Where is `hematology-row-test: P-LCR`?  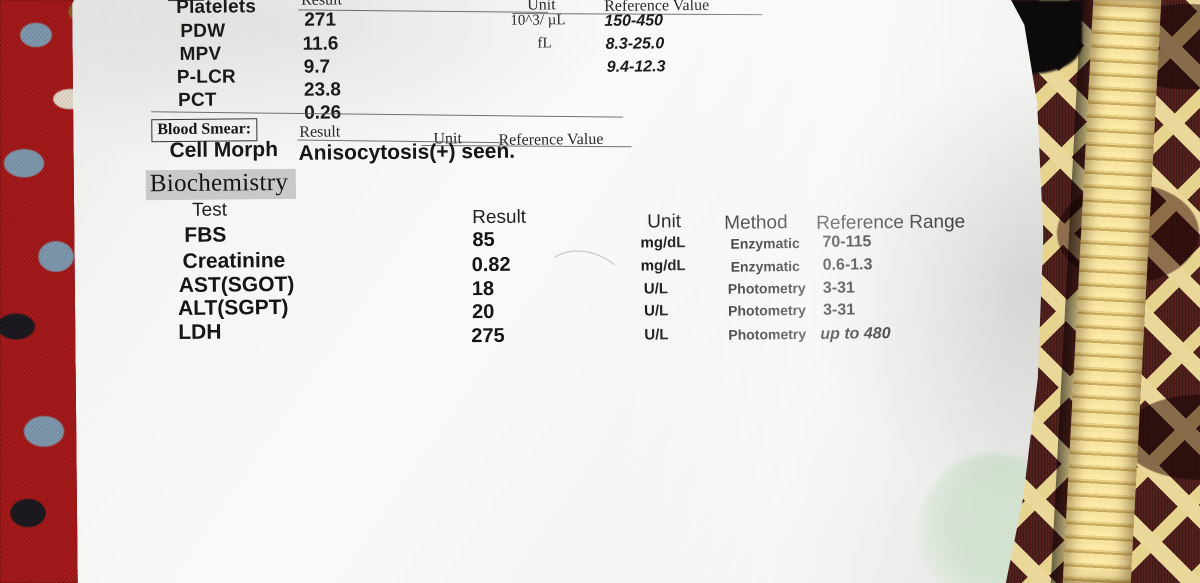 hematology-row-test: P-LCR is located at coordinates (206, 77).